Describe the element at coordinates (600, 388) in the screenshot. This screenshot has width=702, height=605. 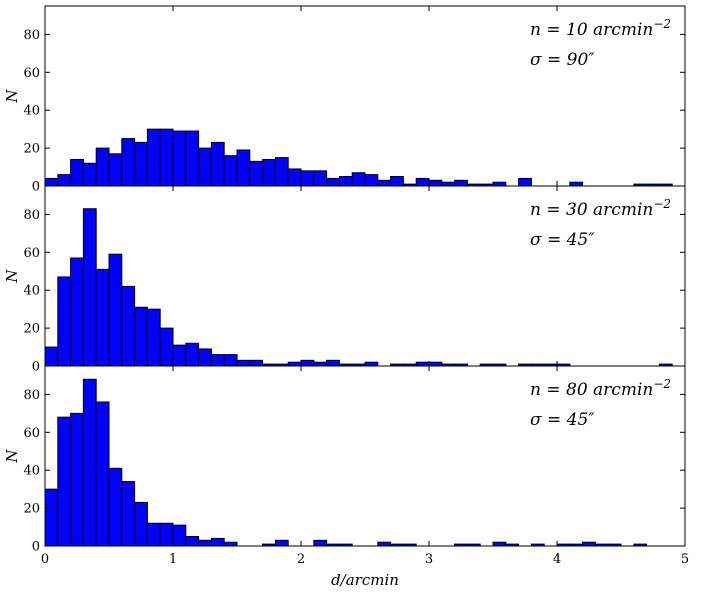
I see `density-annotation: n = 80 arcmin−2` at that location.